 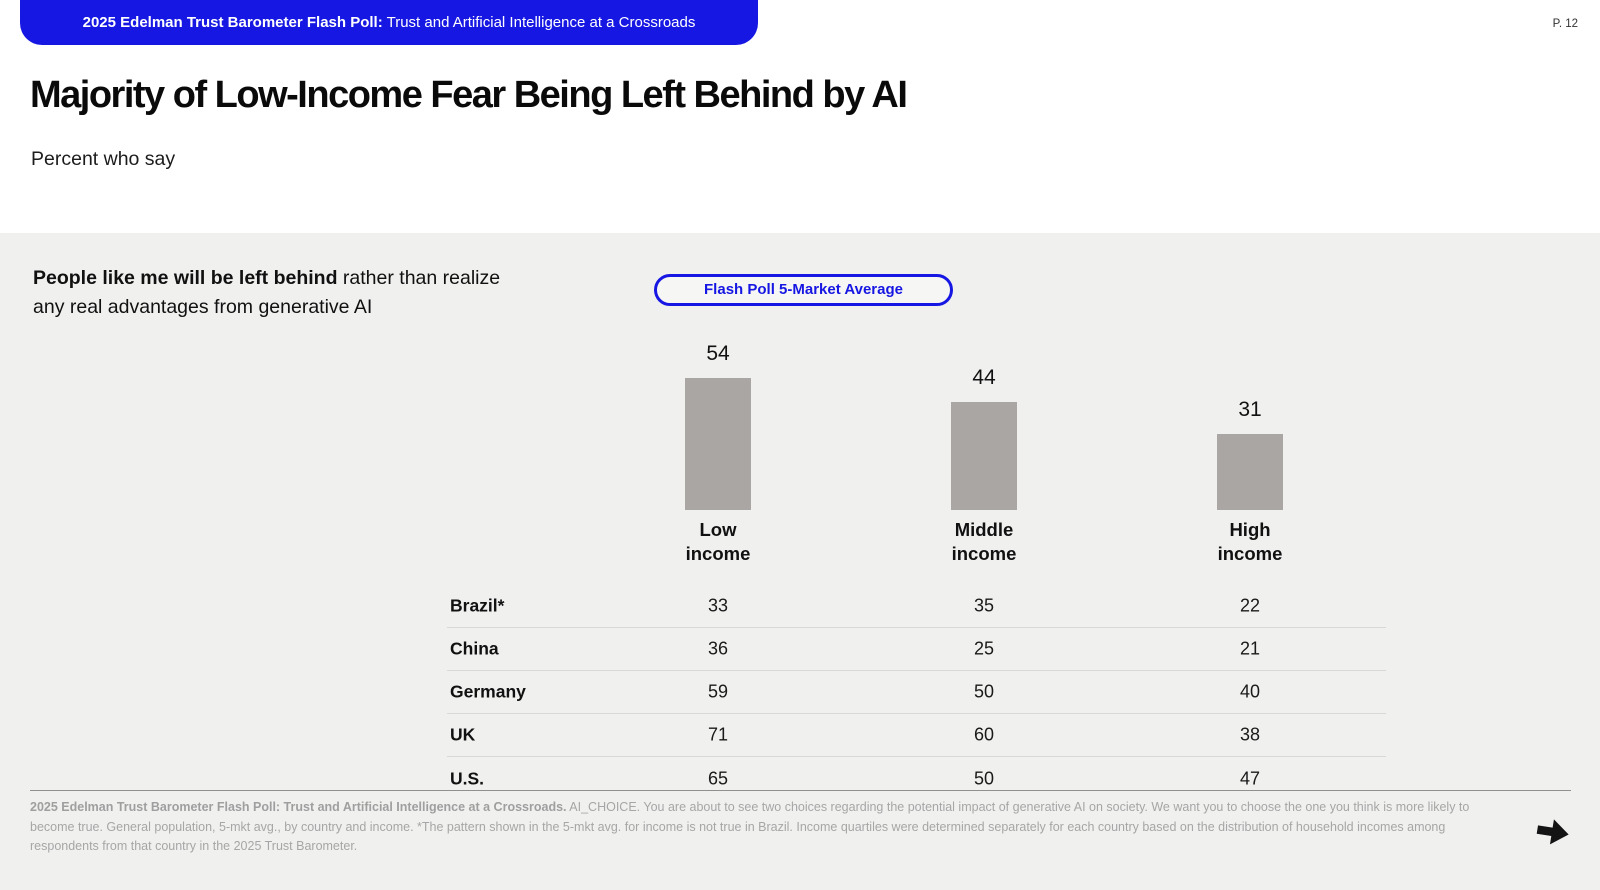 I want to click on table-value: 38, so click(x=1250, y=734).